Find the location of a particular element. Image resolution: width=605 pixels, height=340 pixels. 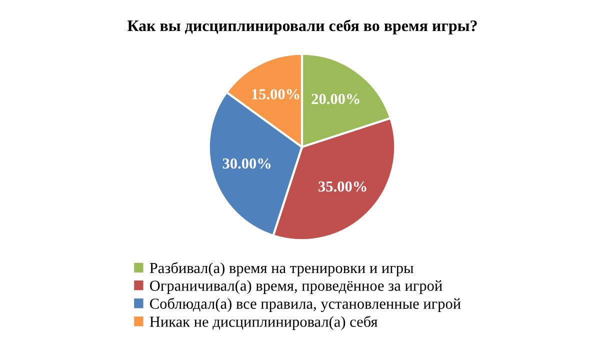

legend-label: Ограничивал(а) время, проведённое за игрой is located at coordinates (296, 287).